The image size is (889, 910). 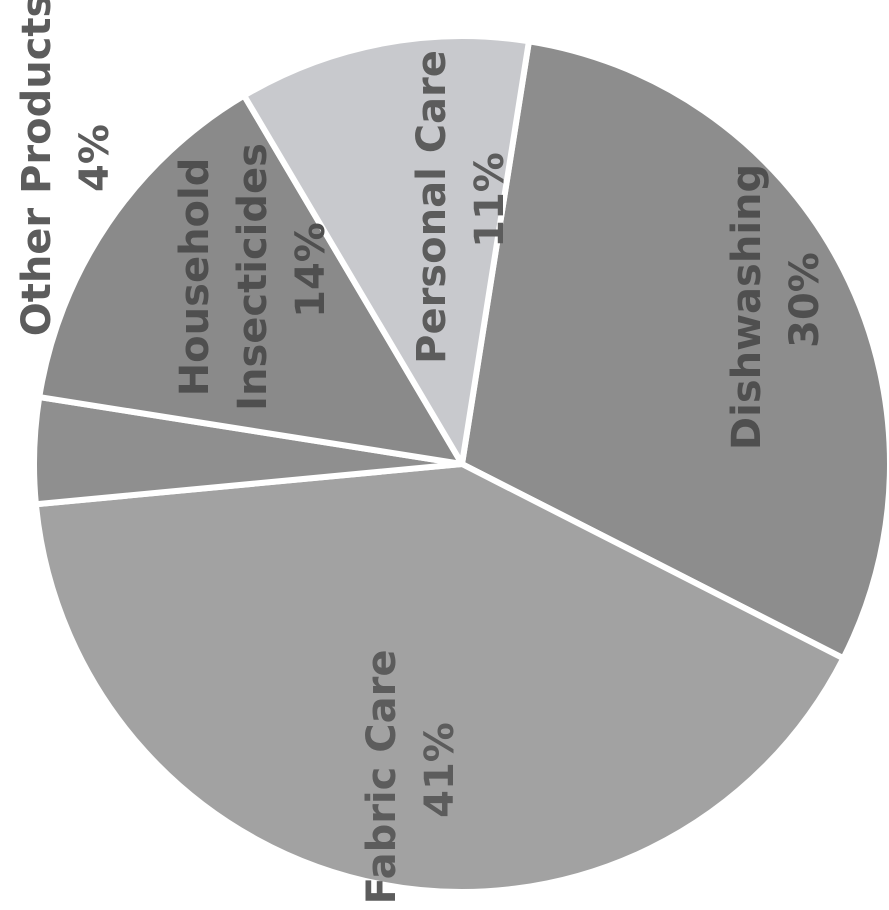 What do you see at coordinates (253, 270) in the screenshot?
I see `slice-label-household-insecticides: Household Insecticides 14%` at bounding box center [253, 270].